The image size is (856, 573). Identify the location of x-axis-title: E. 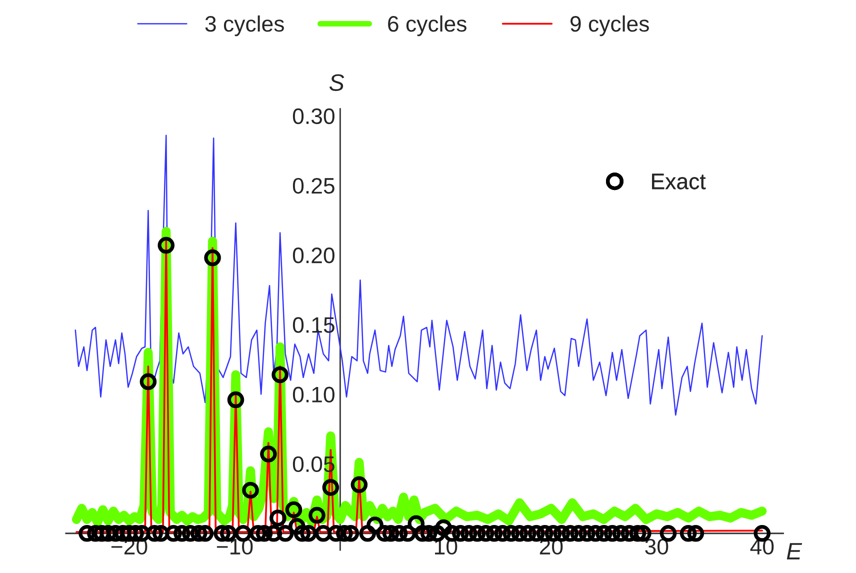
(794, 551).